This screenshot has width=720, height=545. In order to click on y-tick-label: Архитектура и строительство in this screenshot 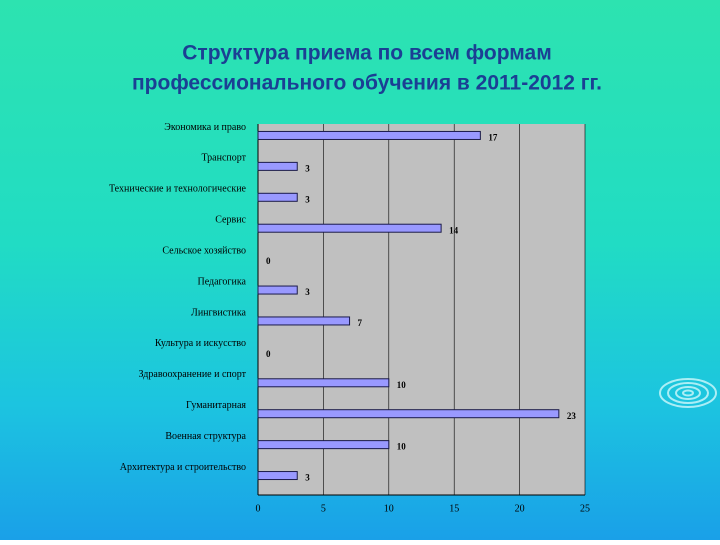, I will do `click(183, 467)`.